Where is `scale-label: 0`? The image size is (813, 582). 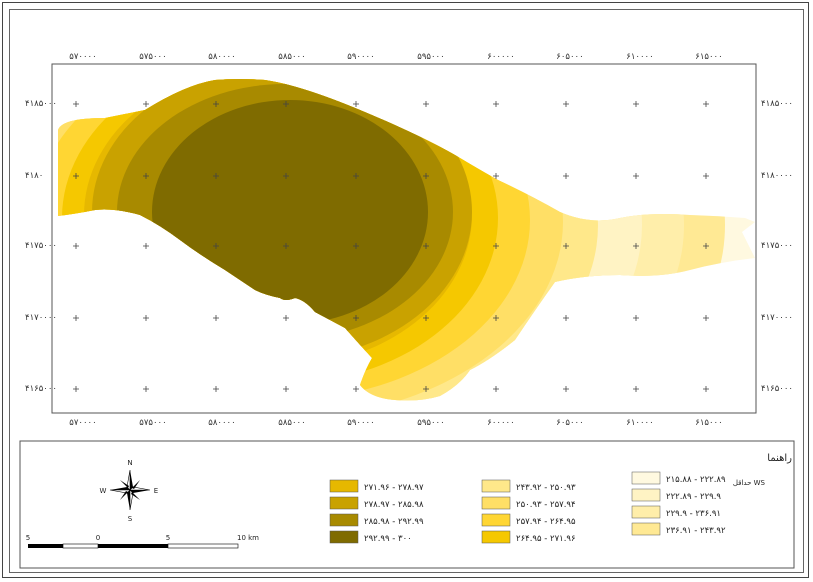 scale-label: 0 is located at coordinates (98, 538).